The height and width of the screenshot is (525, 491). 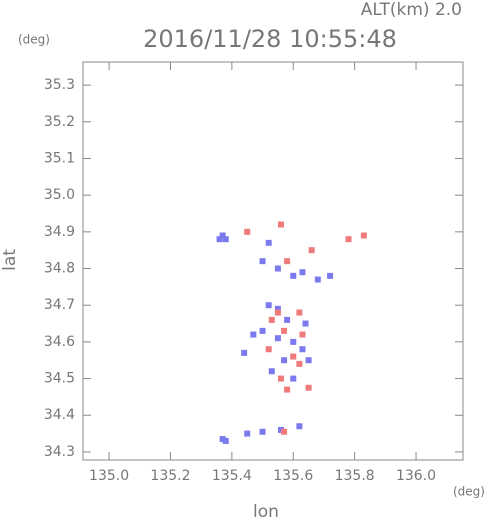 I want to click on y-unit: (deg), so click(x=34, y=40).